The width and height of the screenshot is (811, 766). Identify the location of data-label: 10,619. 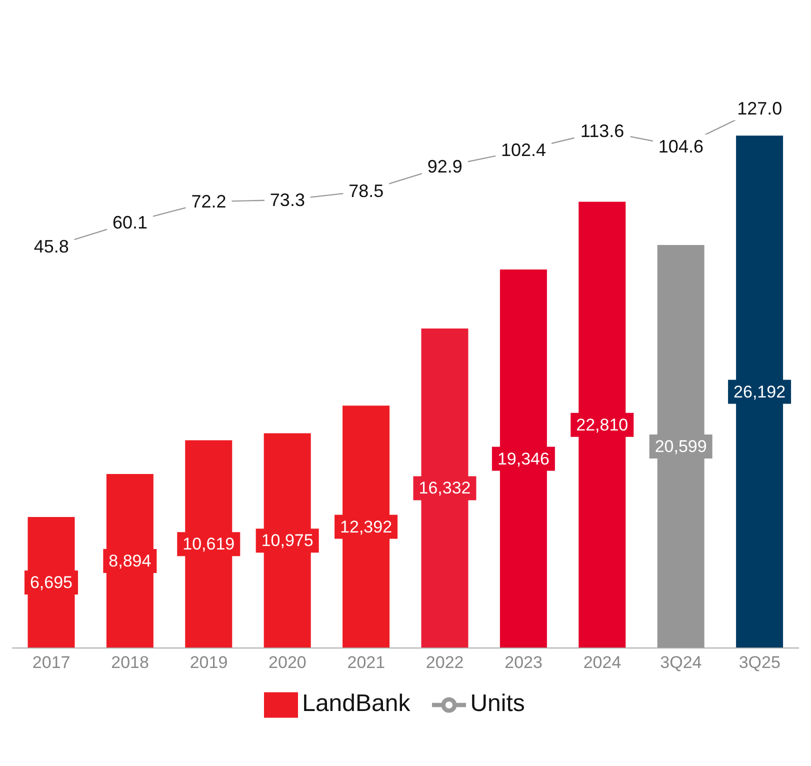
(208, 544).